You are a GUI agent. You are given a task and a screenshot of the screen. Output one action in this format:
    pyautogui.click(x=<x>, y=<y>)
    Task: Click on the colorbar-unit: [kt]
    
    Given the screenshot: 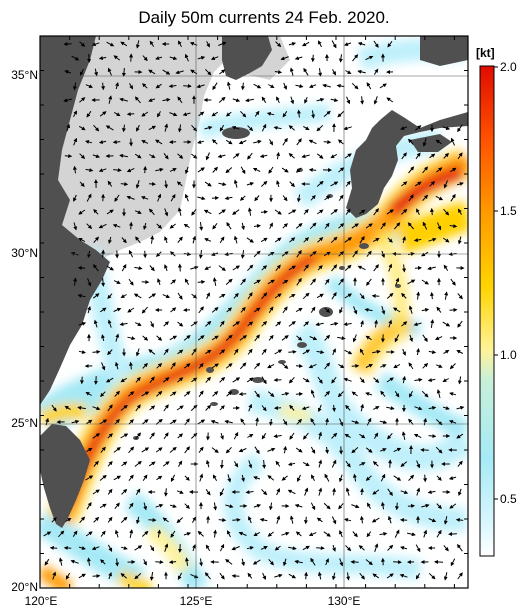 What is the action you would take?
    pyautogui.click(x=485, y=53)
    